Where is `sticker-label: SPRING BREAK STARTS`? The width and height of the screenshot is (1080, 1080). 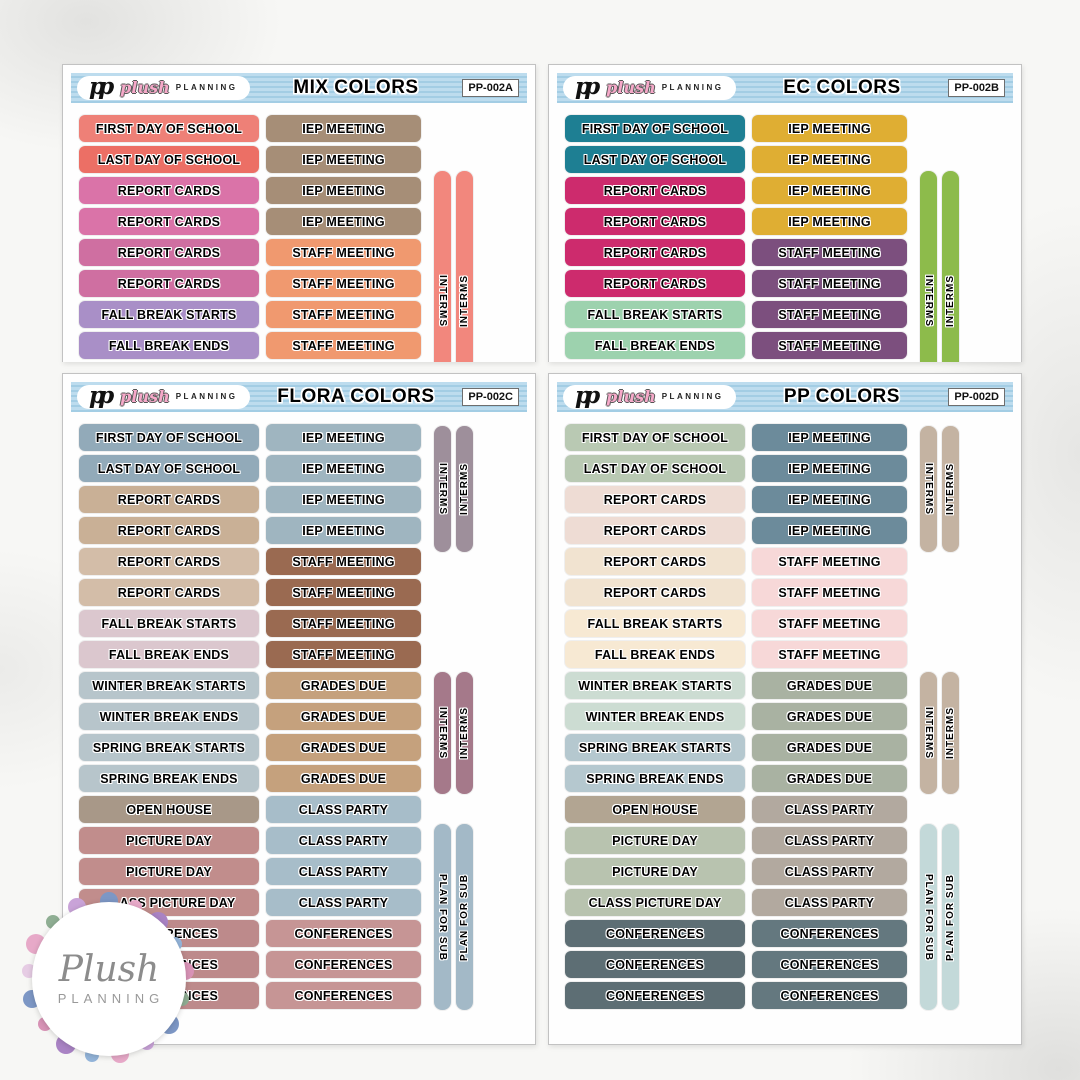 sticker-label: SPRING BREAK STARTS is located at coordinates (169, 747).